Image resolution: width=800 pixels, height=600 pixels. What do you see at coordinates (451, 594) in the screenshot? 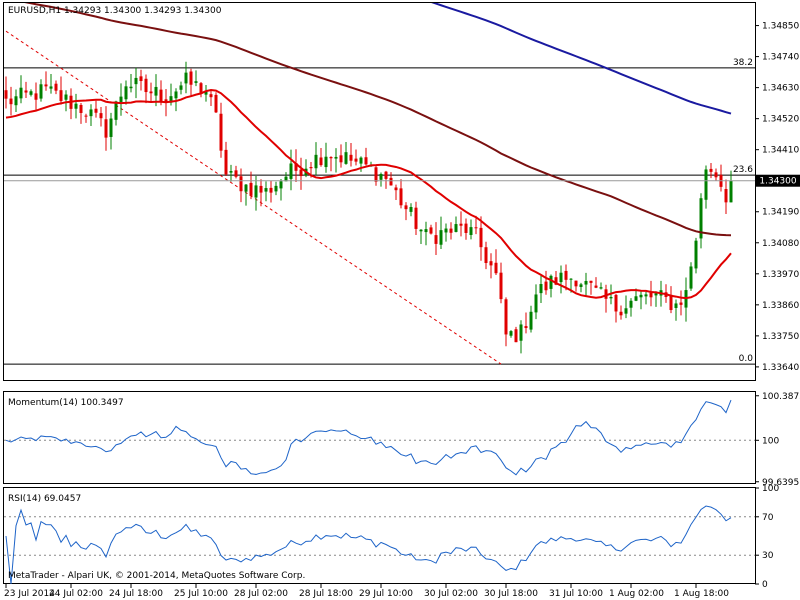
I see `time-tick-label: 30 Jul 02:00` at bounding box center [451, 594].